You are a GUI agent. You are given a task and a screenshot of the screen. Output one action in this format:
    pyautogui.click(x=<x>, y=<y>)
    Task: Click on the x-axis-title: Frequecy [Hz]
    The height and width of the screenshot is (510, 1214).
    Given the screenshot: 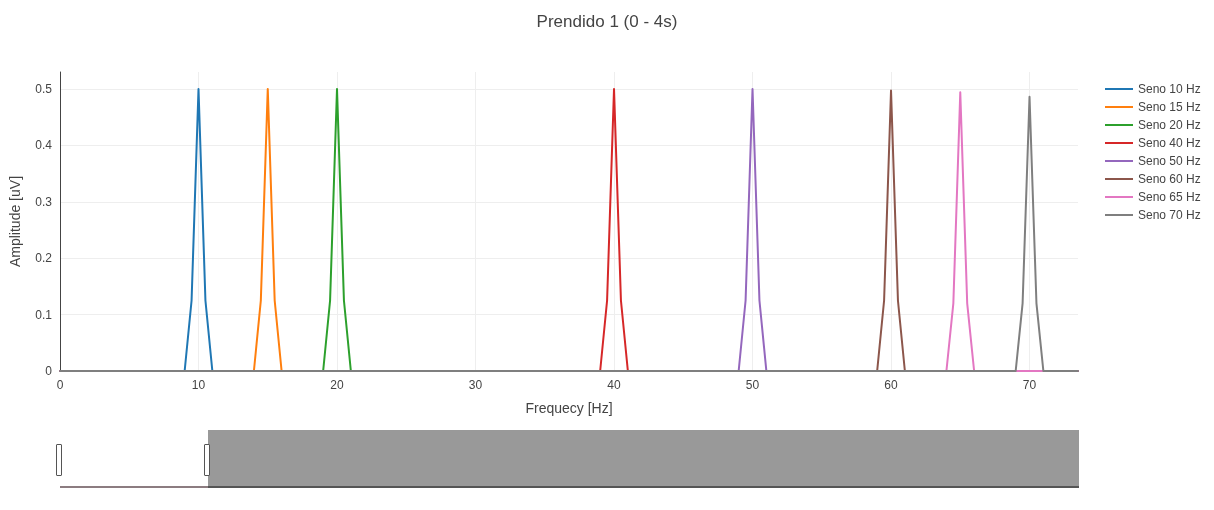 What is the action you would take?
    pyautogui.click(x=569, y=408)
    